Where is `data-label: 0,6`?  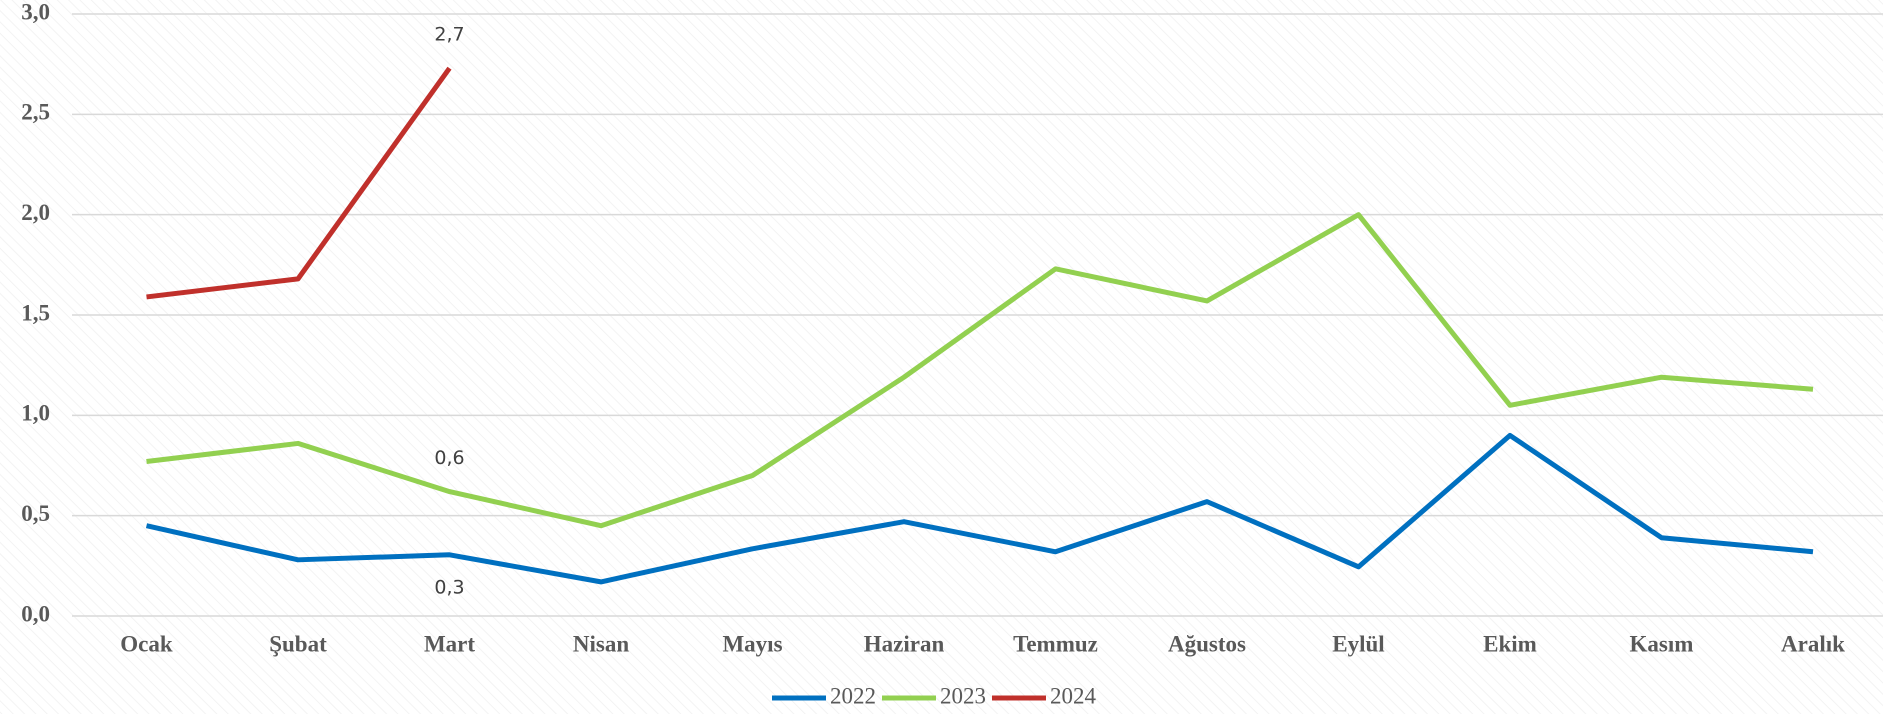
data-label: 0,6 is located at coordinates (449, 458).